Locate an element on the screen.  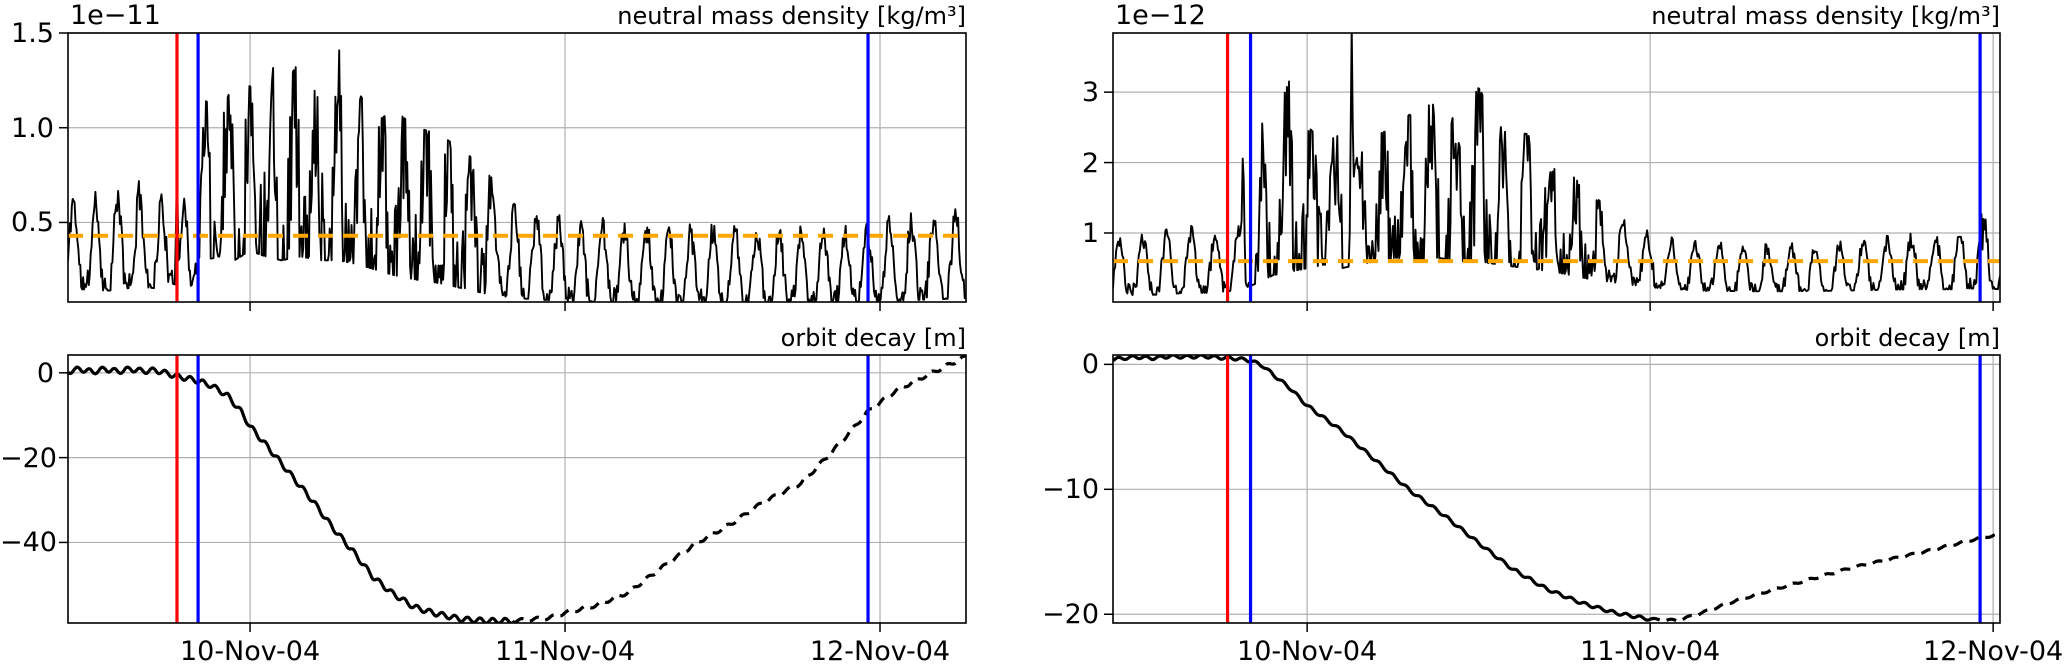
y-axis-offset-label-right: 1e−12 is located at coordinates (1160, 15).